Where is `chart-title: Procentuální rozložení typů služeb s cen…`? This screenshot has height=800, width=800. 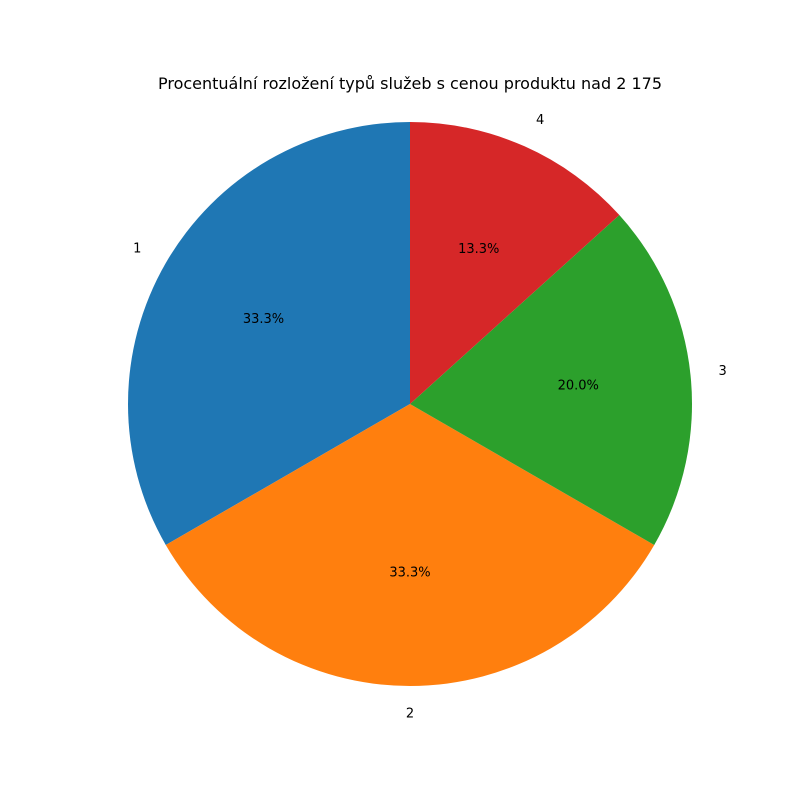
chart-title: Procentuální rozložení typů služeb s cen… is located at coordinates (410, 83).